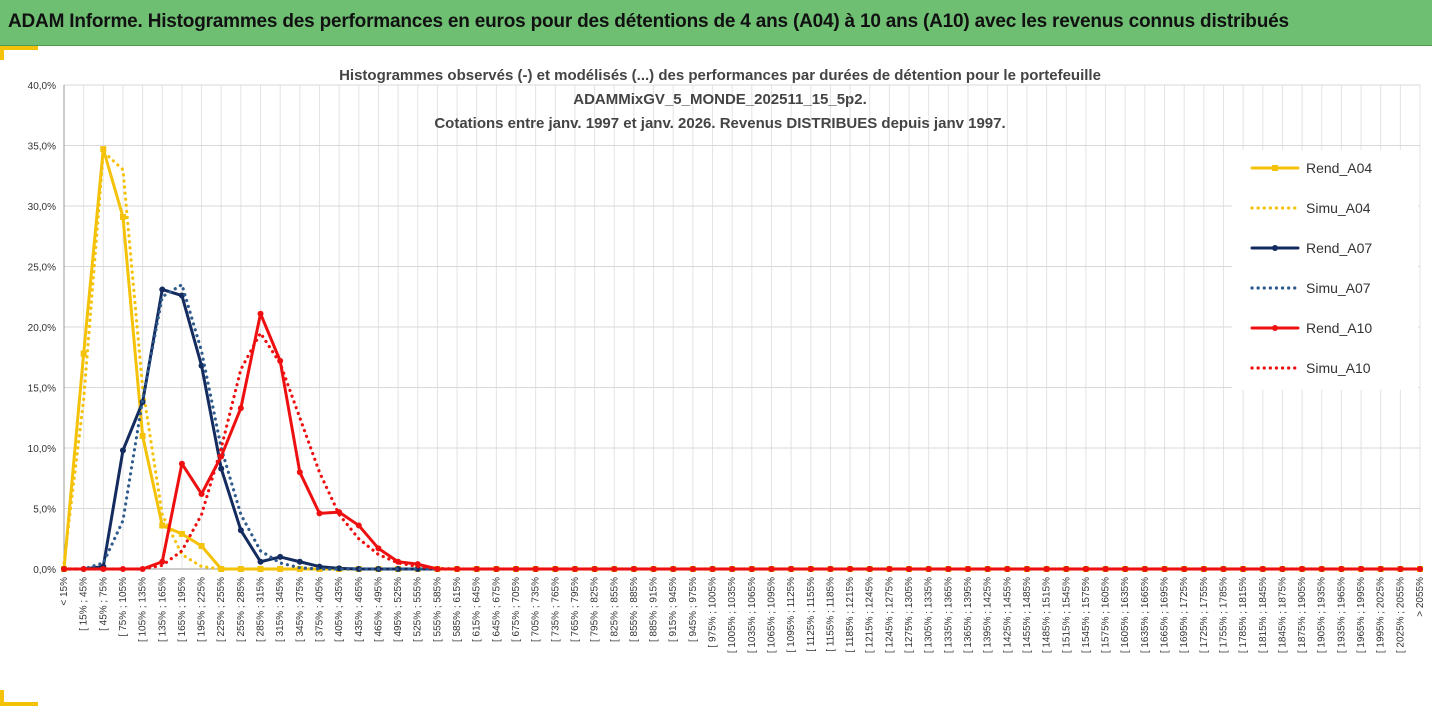 The width and height of the screenshot is (1432, 710). Describe the element at coordinates (889, 615) in the screenshot. I see `x-tick-label: [ 1245% ; 1275%` at that location.